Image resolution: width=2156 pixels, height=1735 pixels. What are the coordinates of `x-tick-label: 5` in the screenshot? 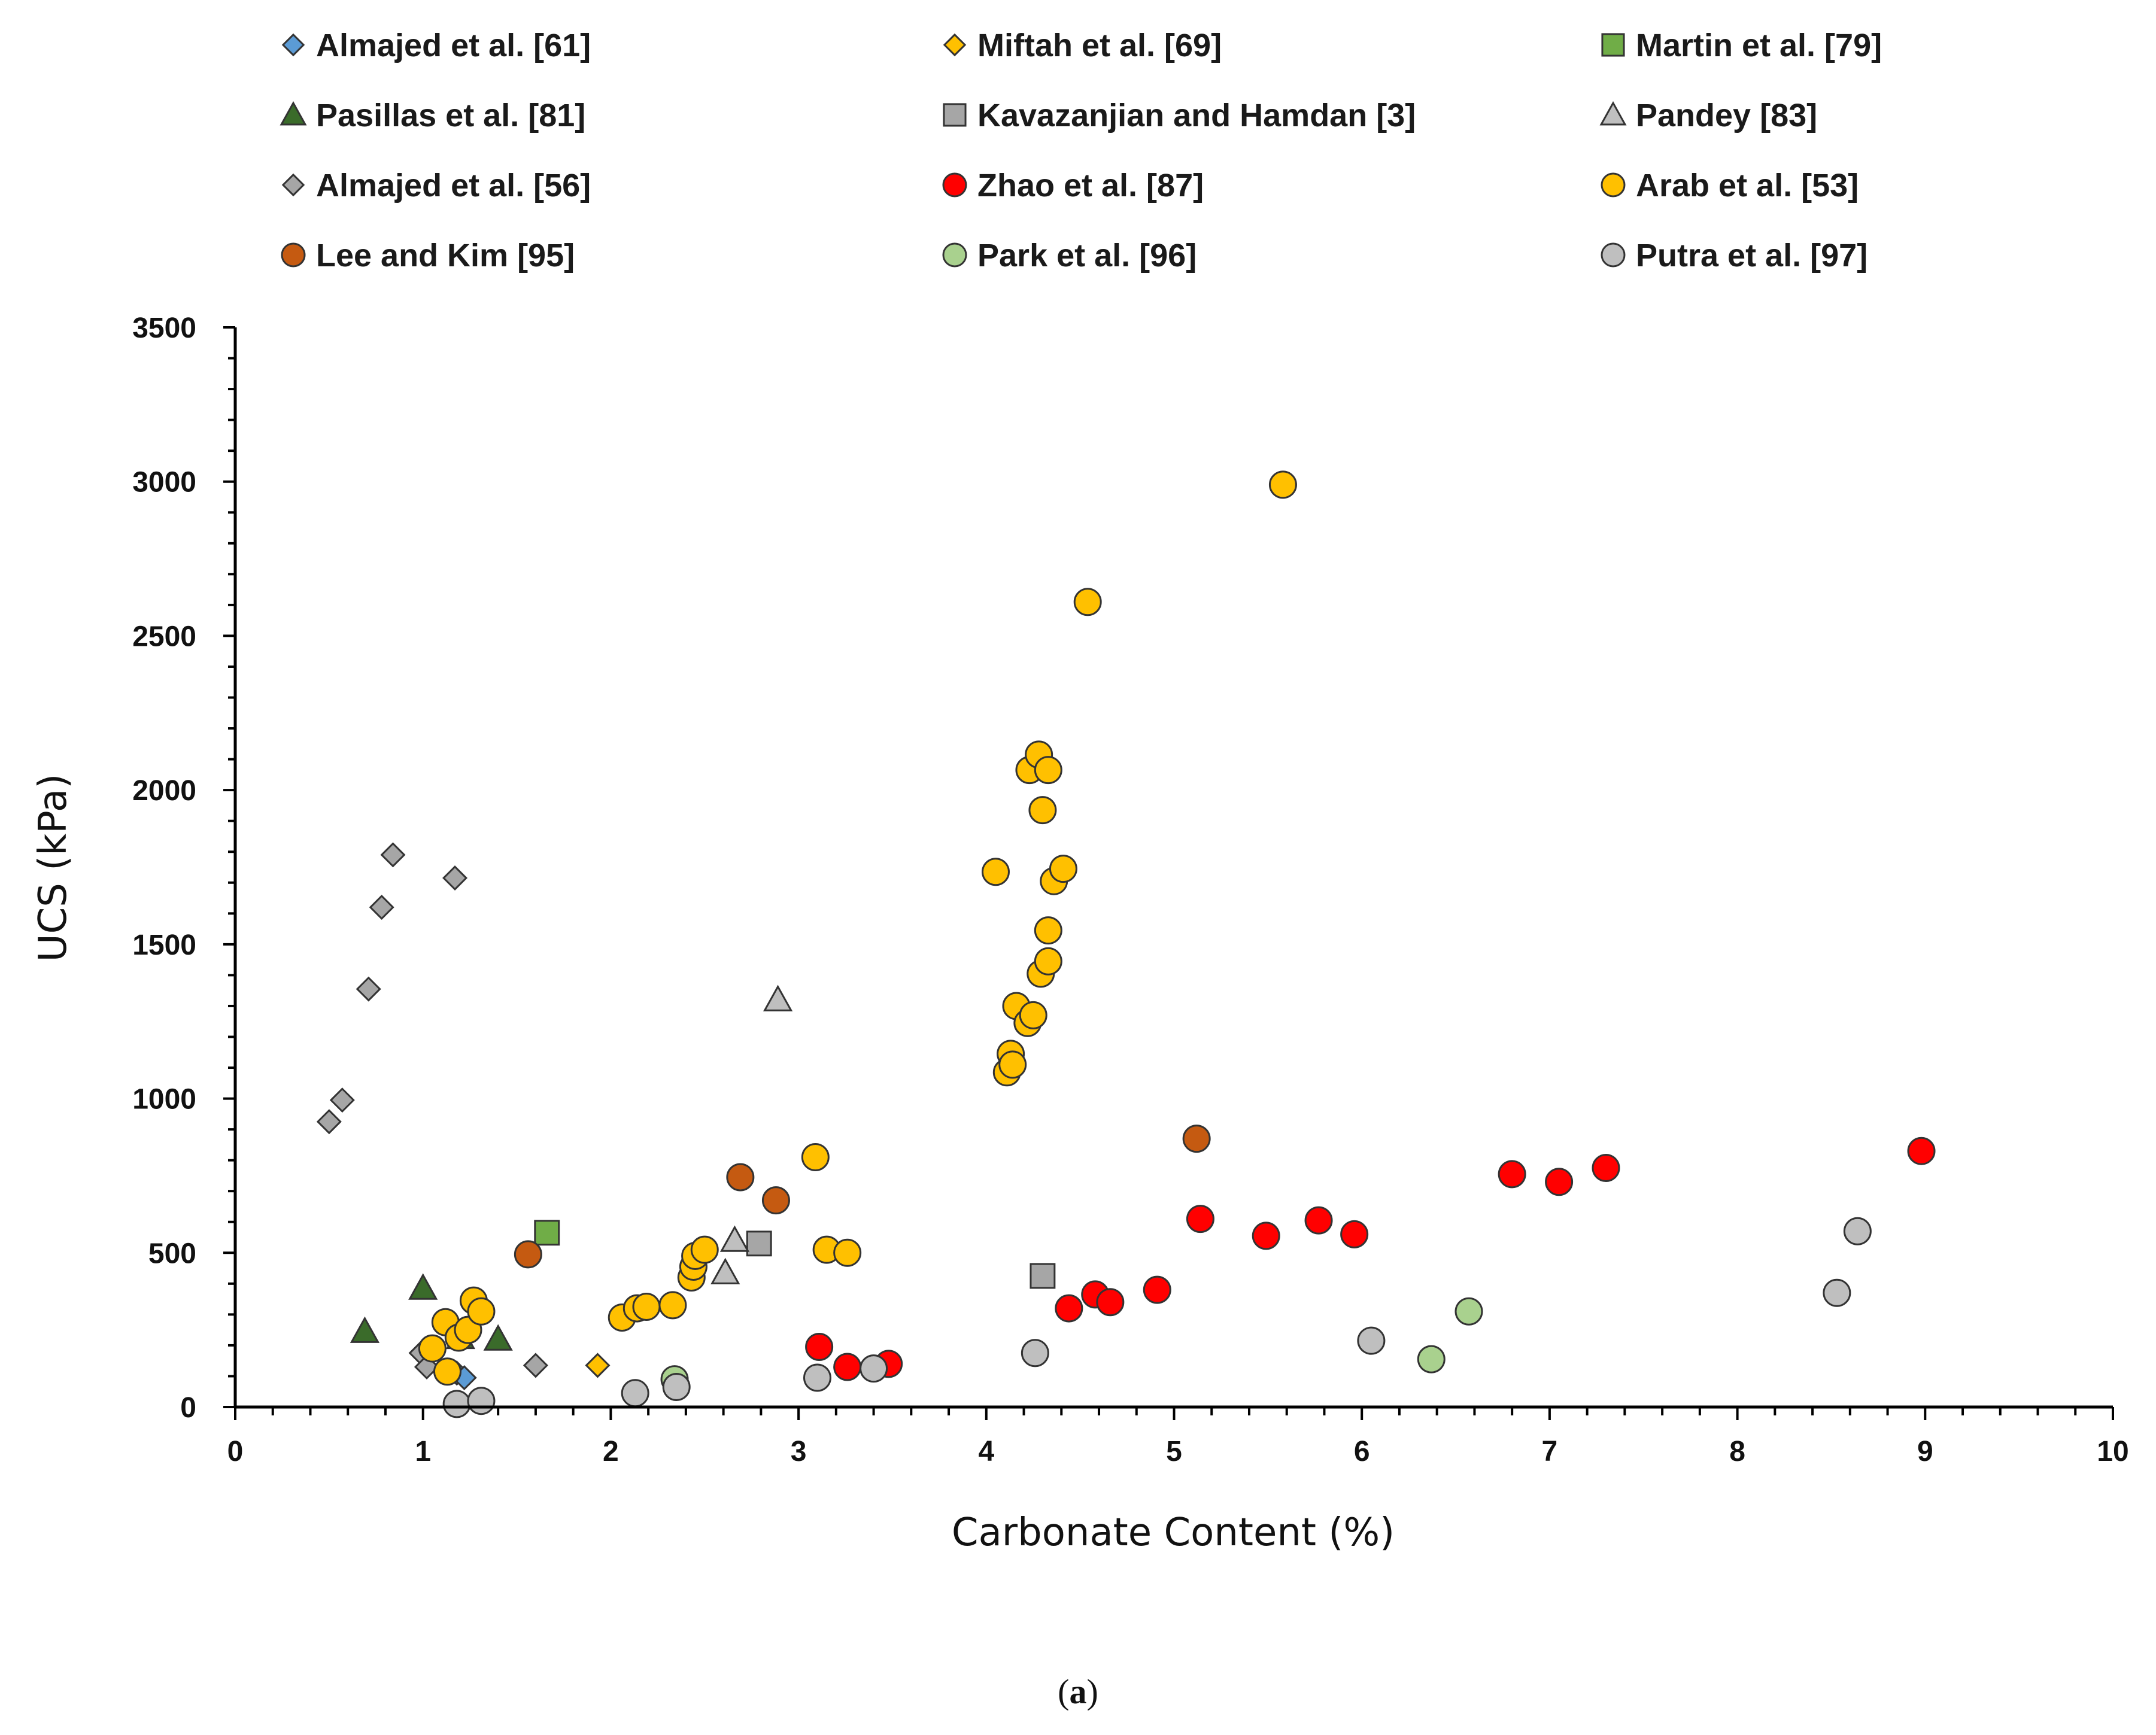 It's located at (1174, 1451).